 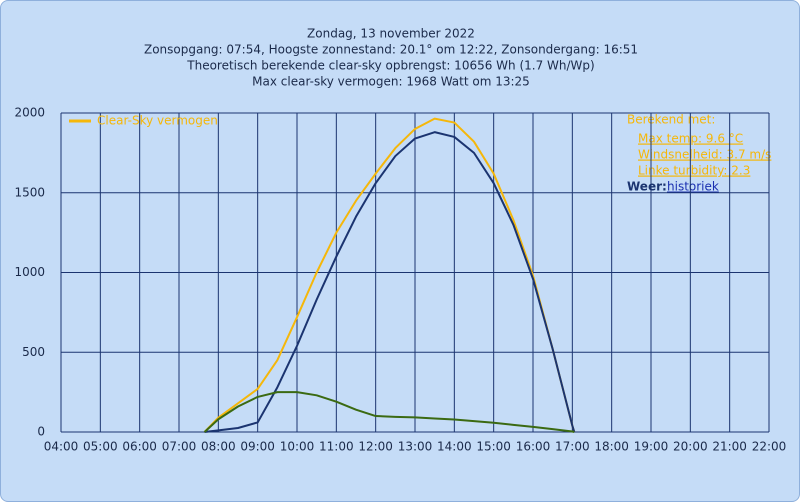 What do you see at coordinates (693, 187) in the screenshot?
I see `weather-link: historiek` at bounding box center [693, 187].